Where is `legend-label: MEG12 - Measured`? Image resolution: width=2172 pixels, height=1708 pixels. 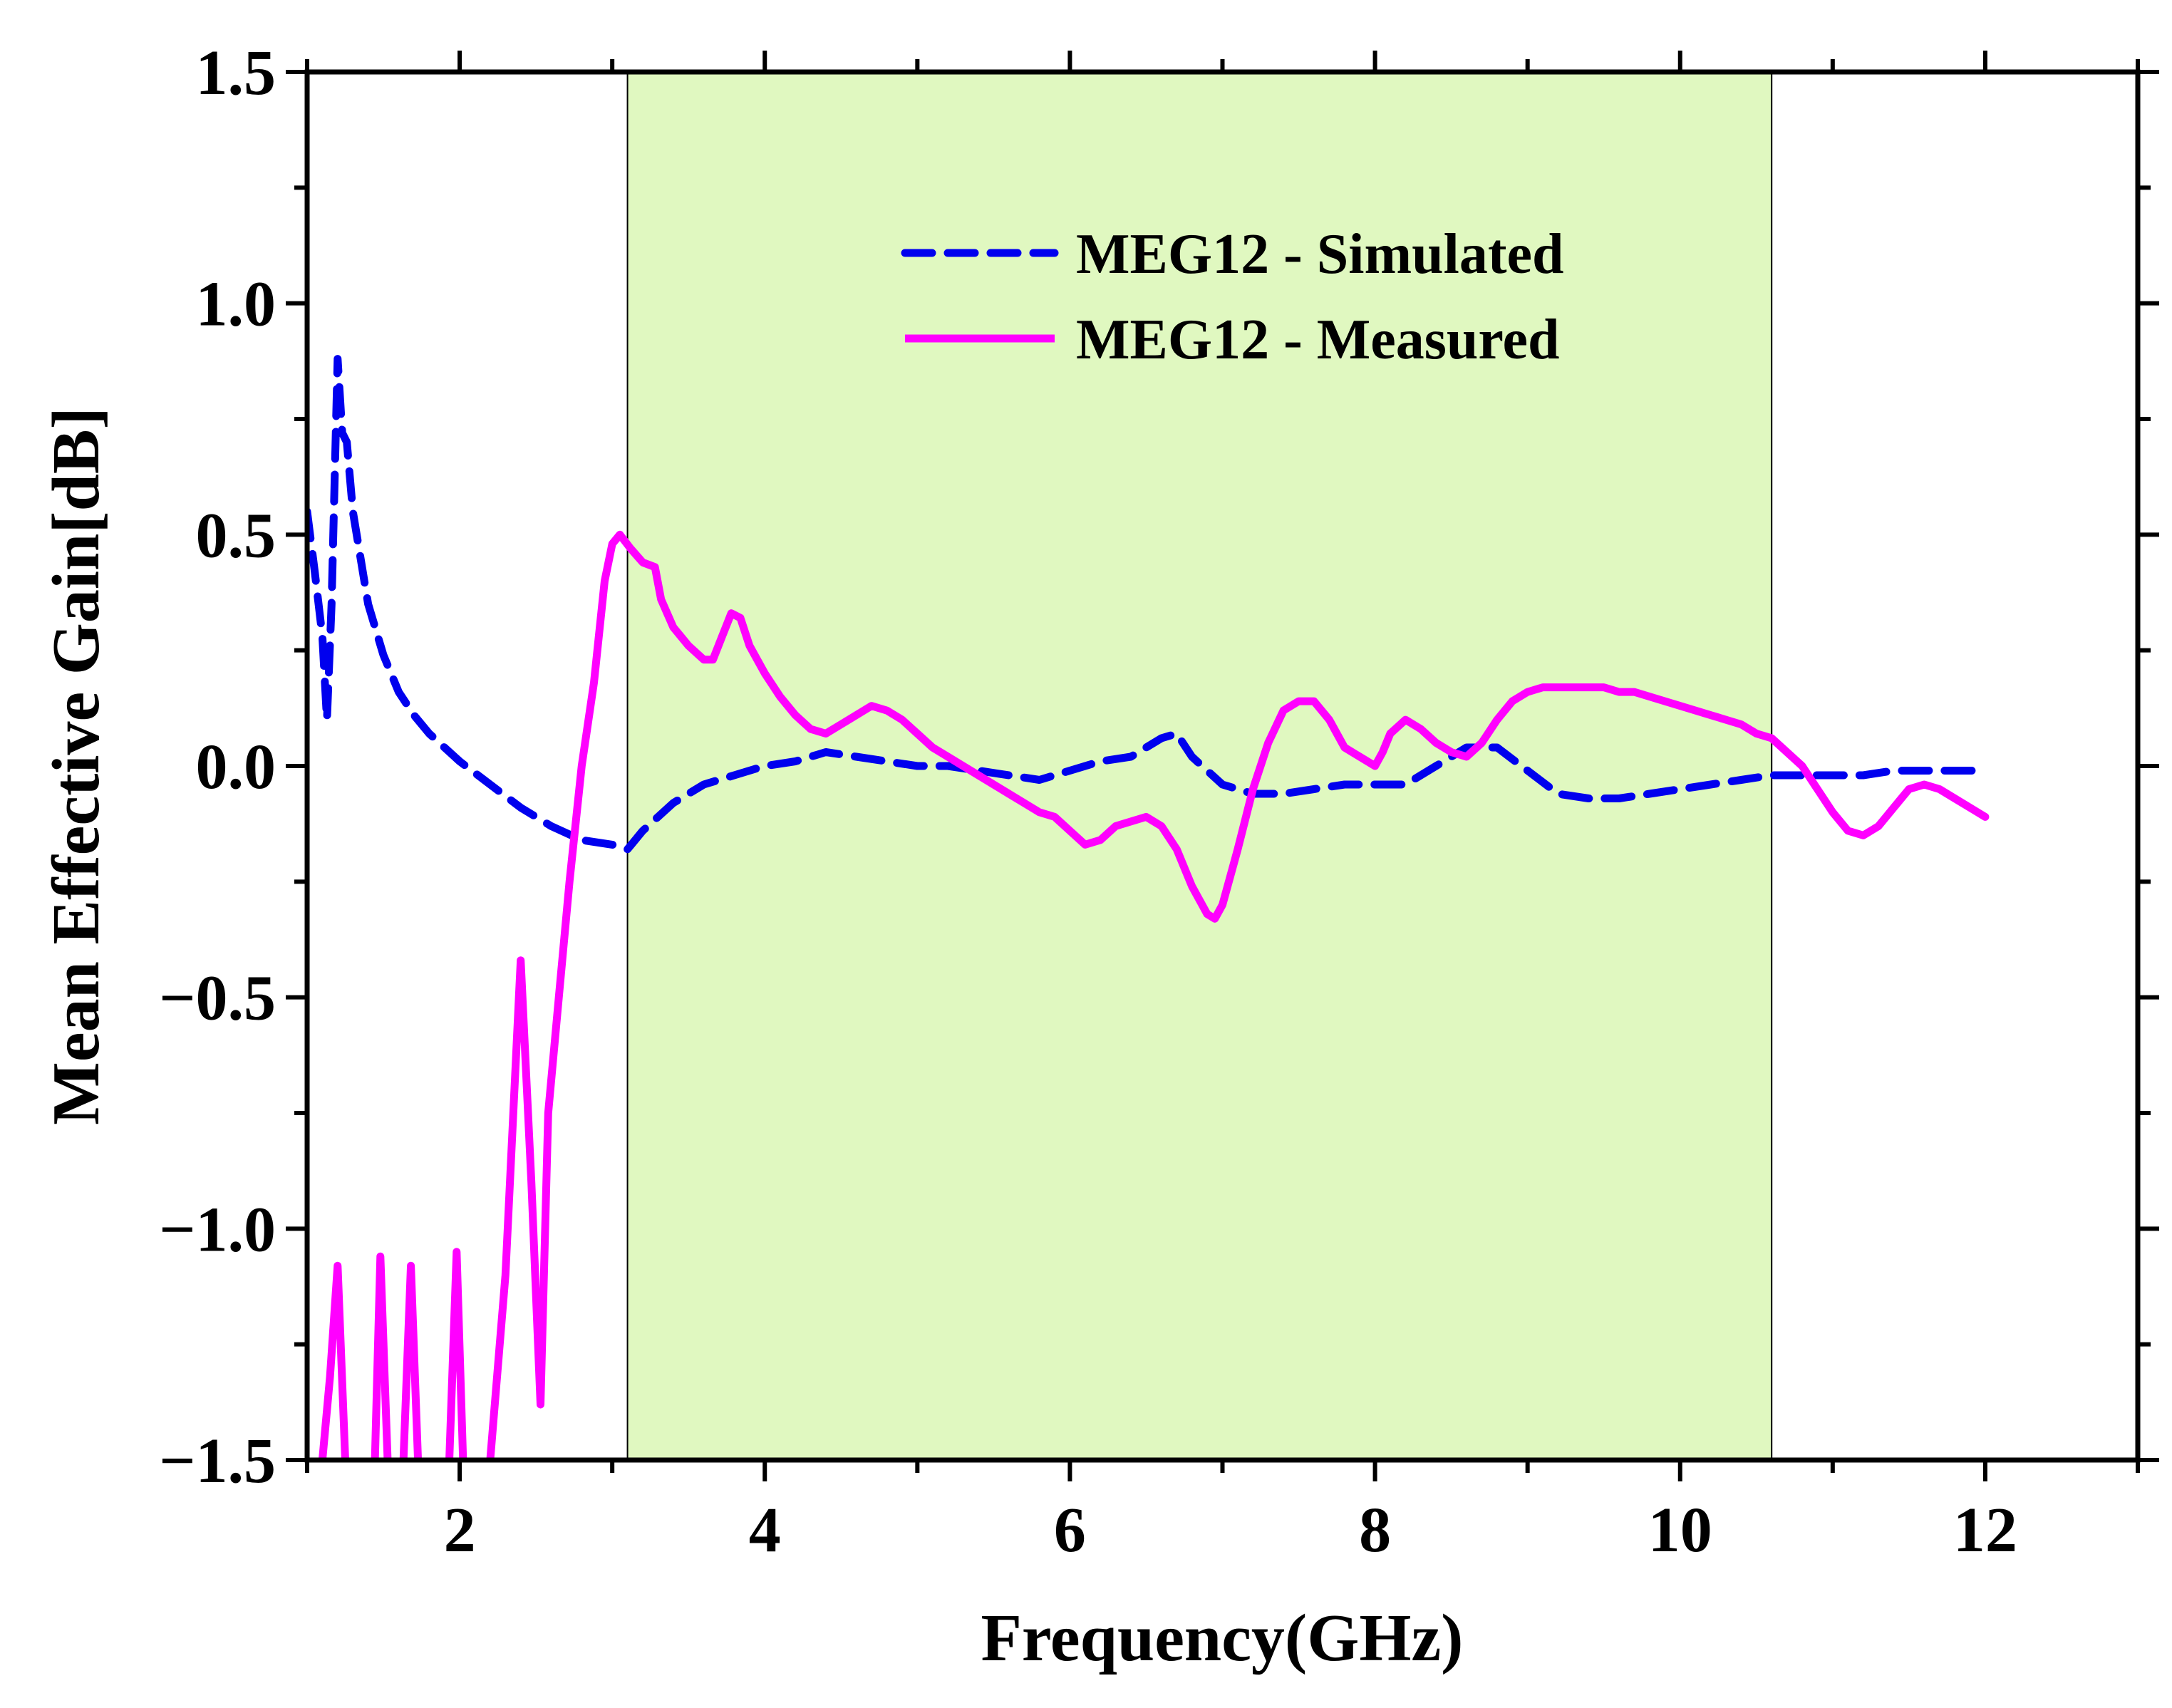
legend-label: MEG12 - Measured is located at coordinates (1317, 340).